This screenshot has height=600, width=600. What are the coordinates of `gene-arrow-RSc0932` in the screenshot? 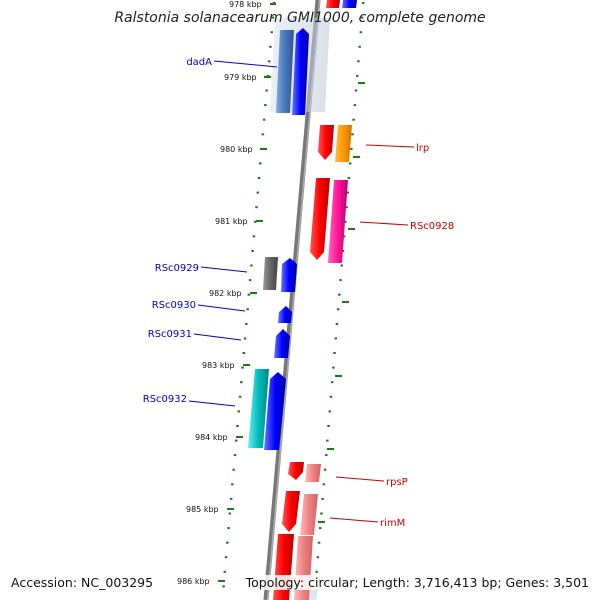 It's located at (275, 411).